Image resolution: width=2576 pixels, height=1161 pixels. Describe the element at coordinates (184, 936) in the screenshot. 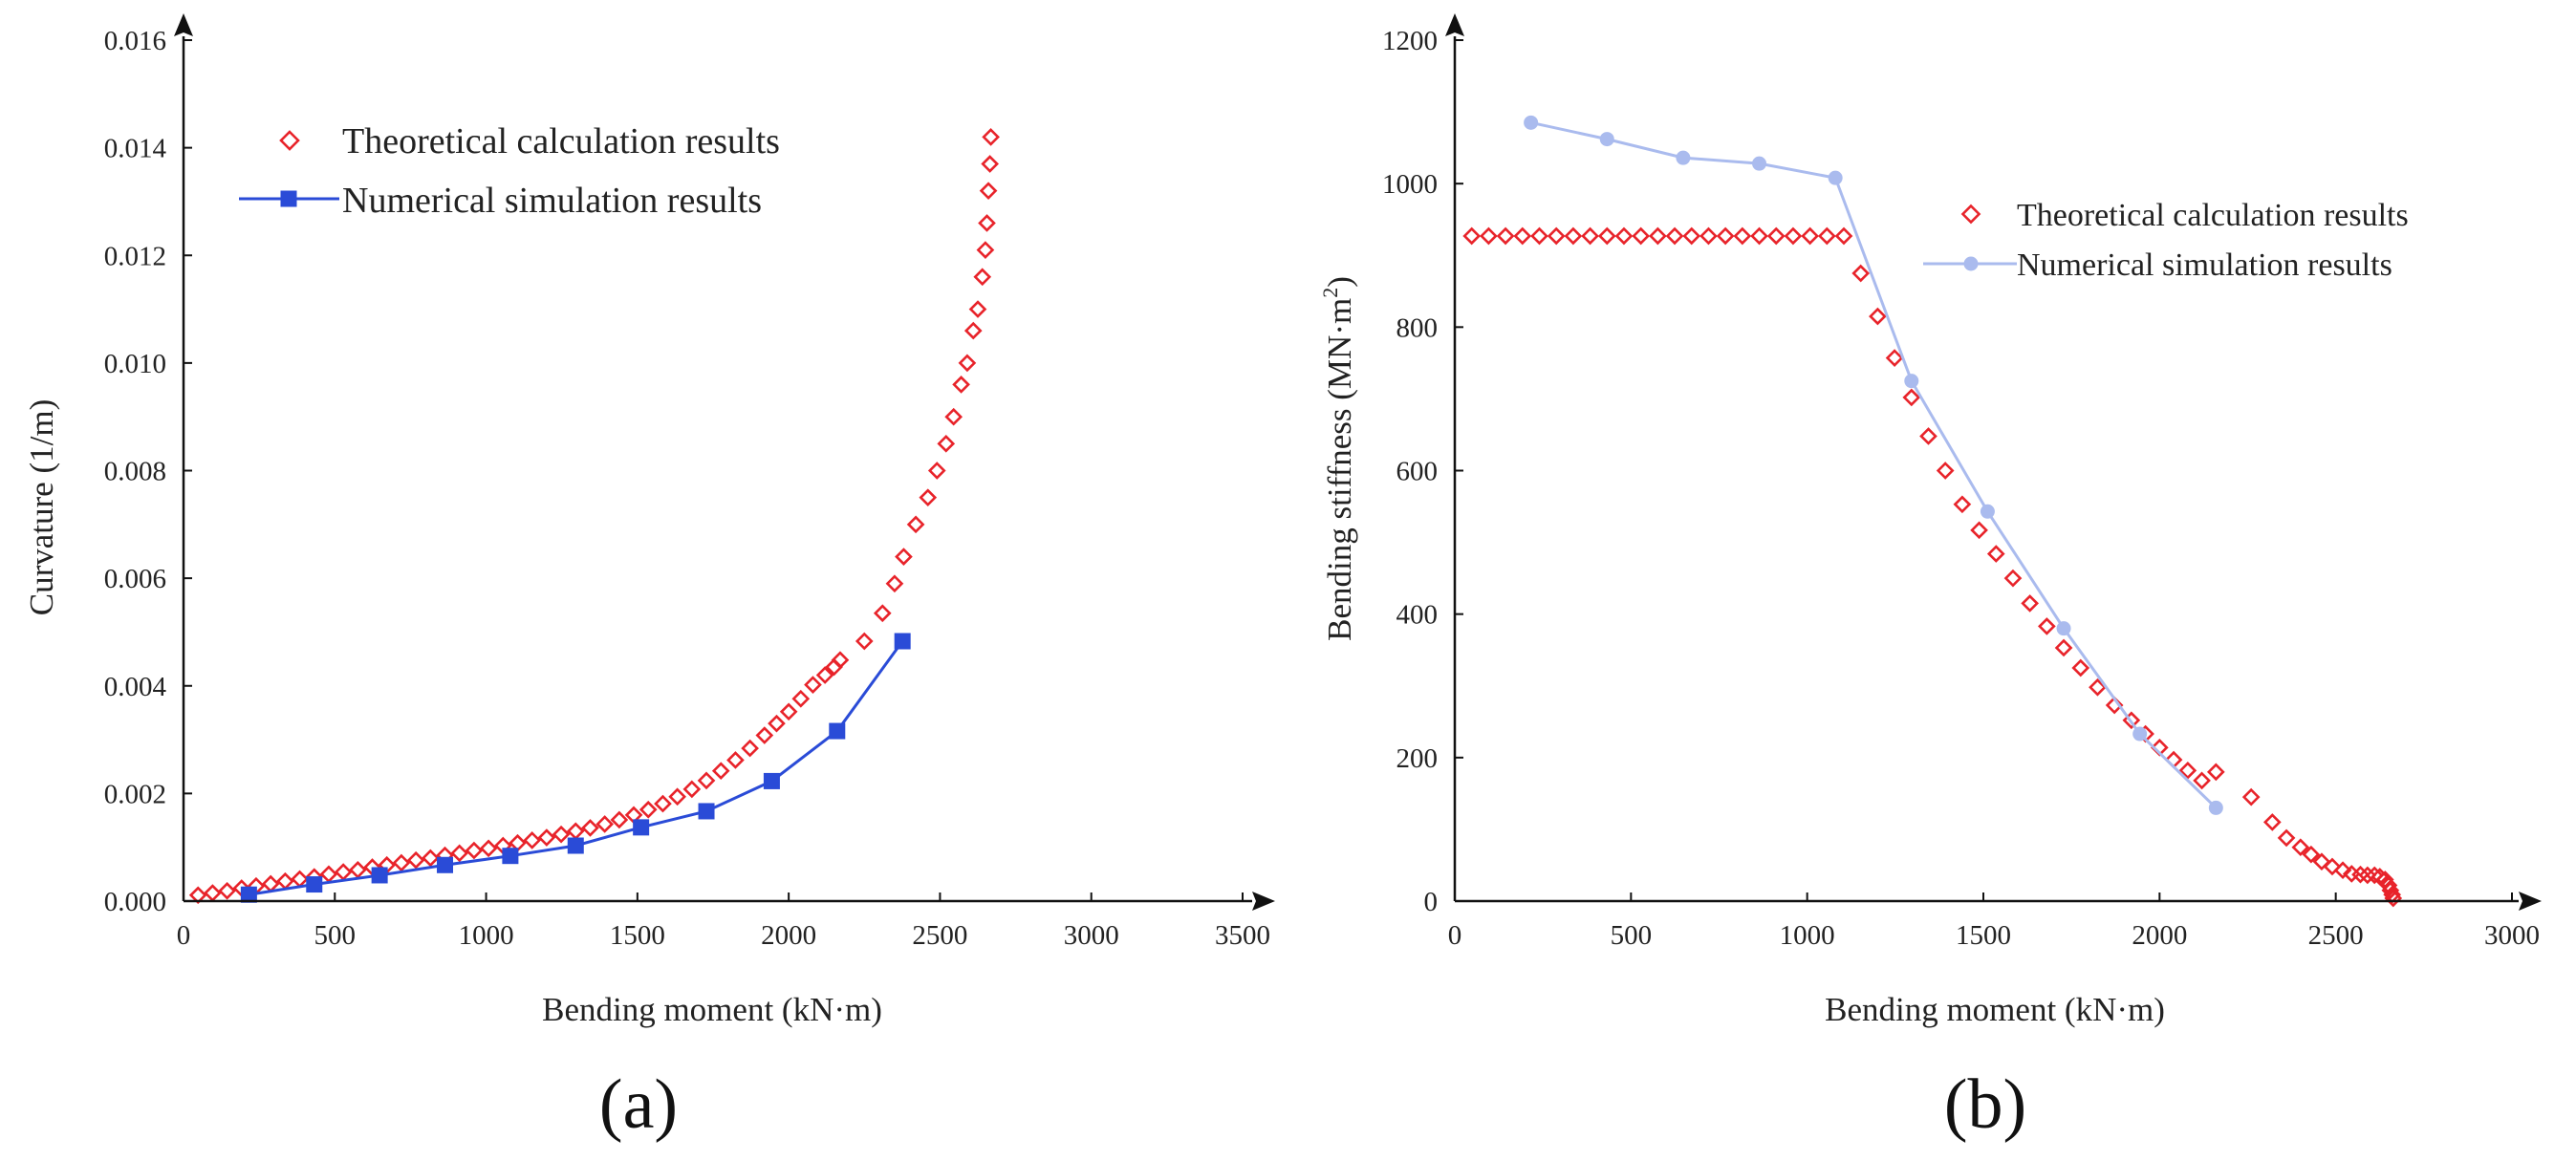

I see `a-x-tick-label: 0` at that location.